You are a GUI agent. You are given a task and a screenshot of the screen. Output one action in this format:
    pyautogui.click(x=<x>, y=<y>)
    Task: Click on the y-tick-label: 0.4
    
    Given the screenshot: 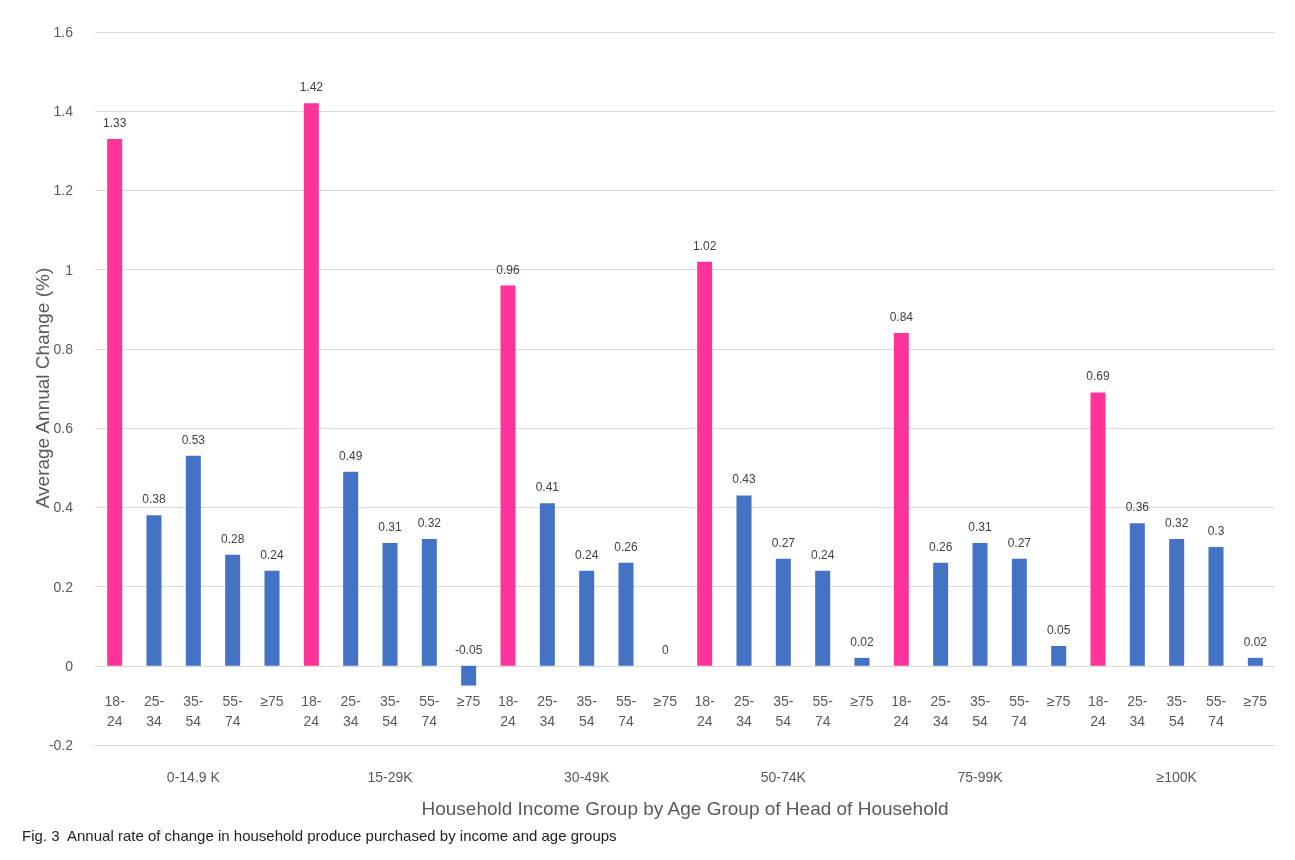 What is the action you would take?
    pyautogui.click(x=63, y=507)
    